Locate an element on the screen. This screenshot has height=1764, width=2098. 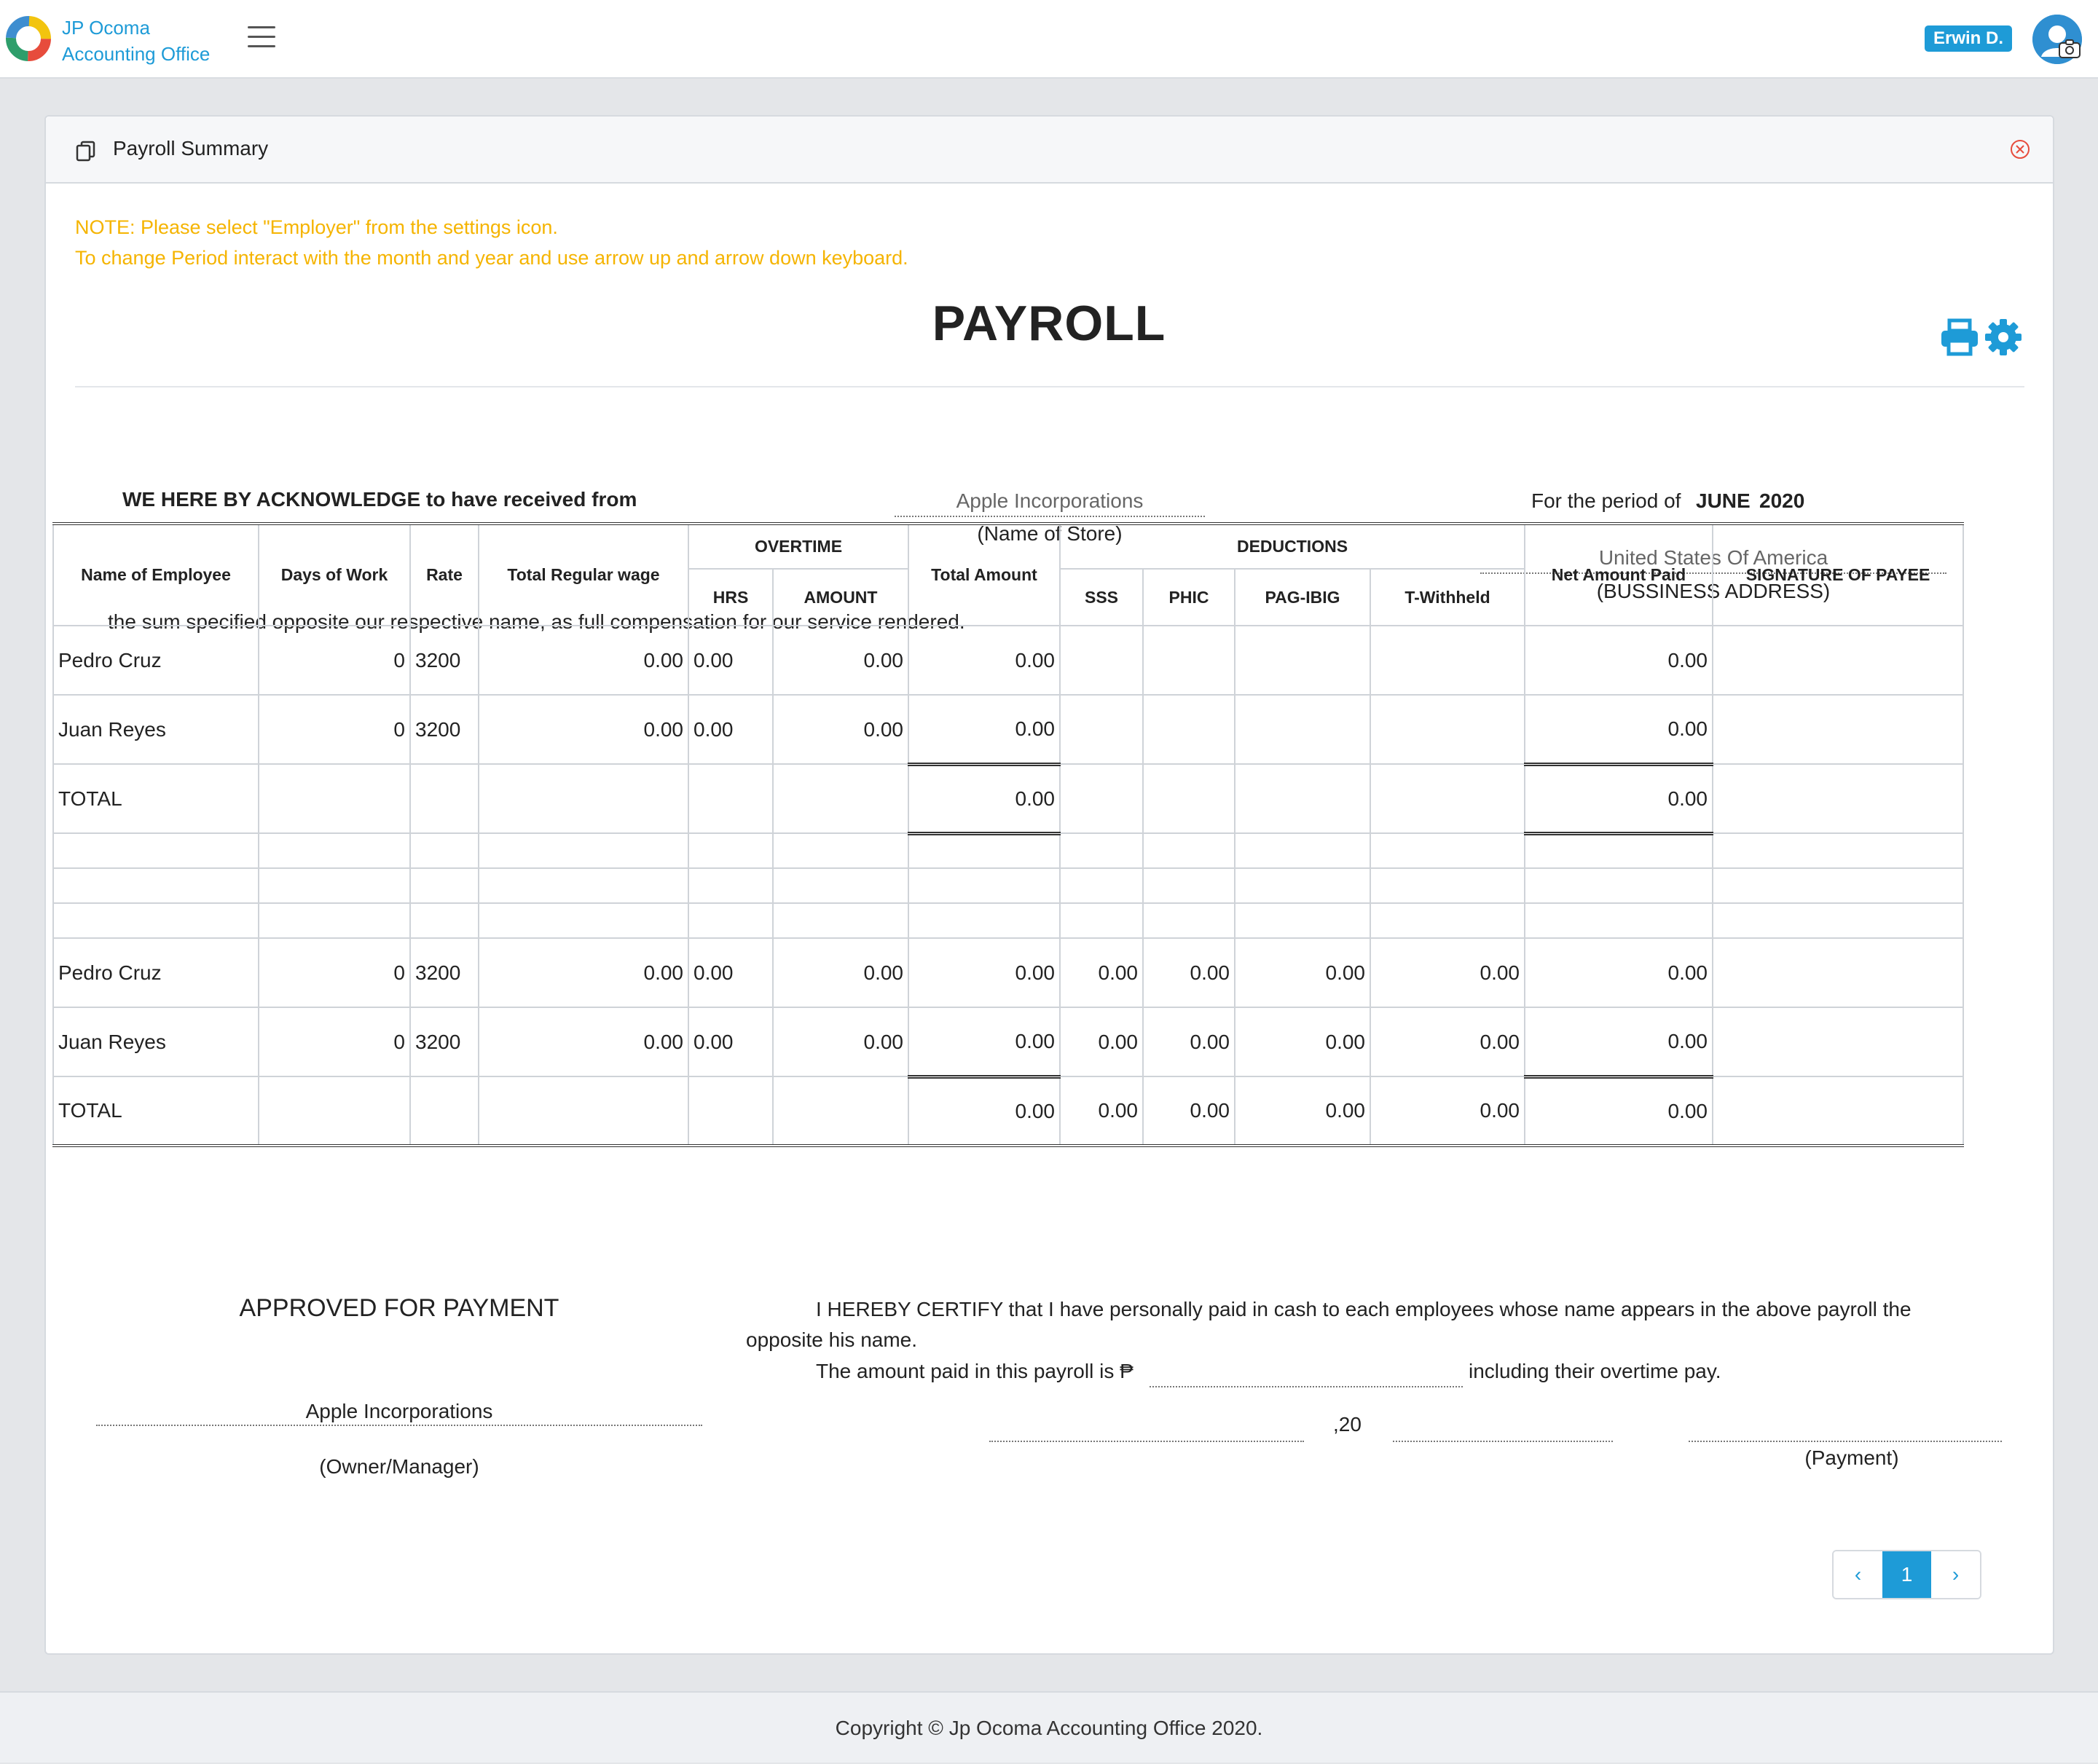
total-row: TOTAL 0.00 0.00 is located at coordinates (1008, 799).